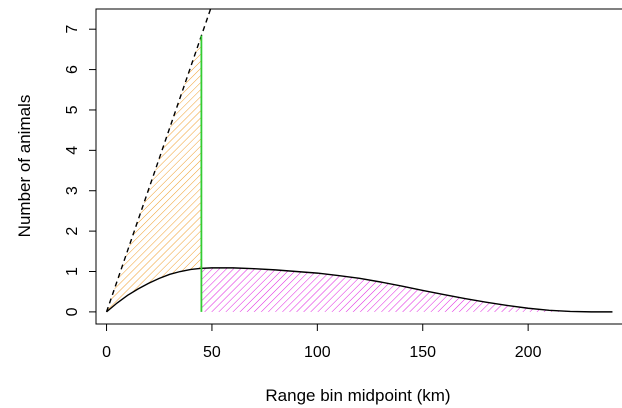 This screenshot has width=622, height=408. I want to click on solid-series-curve, so click(359, 290).